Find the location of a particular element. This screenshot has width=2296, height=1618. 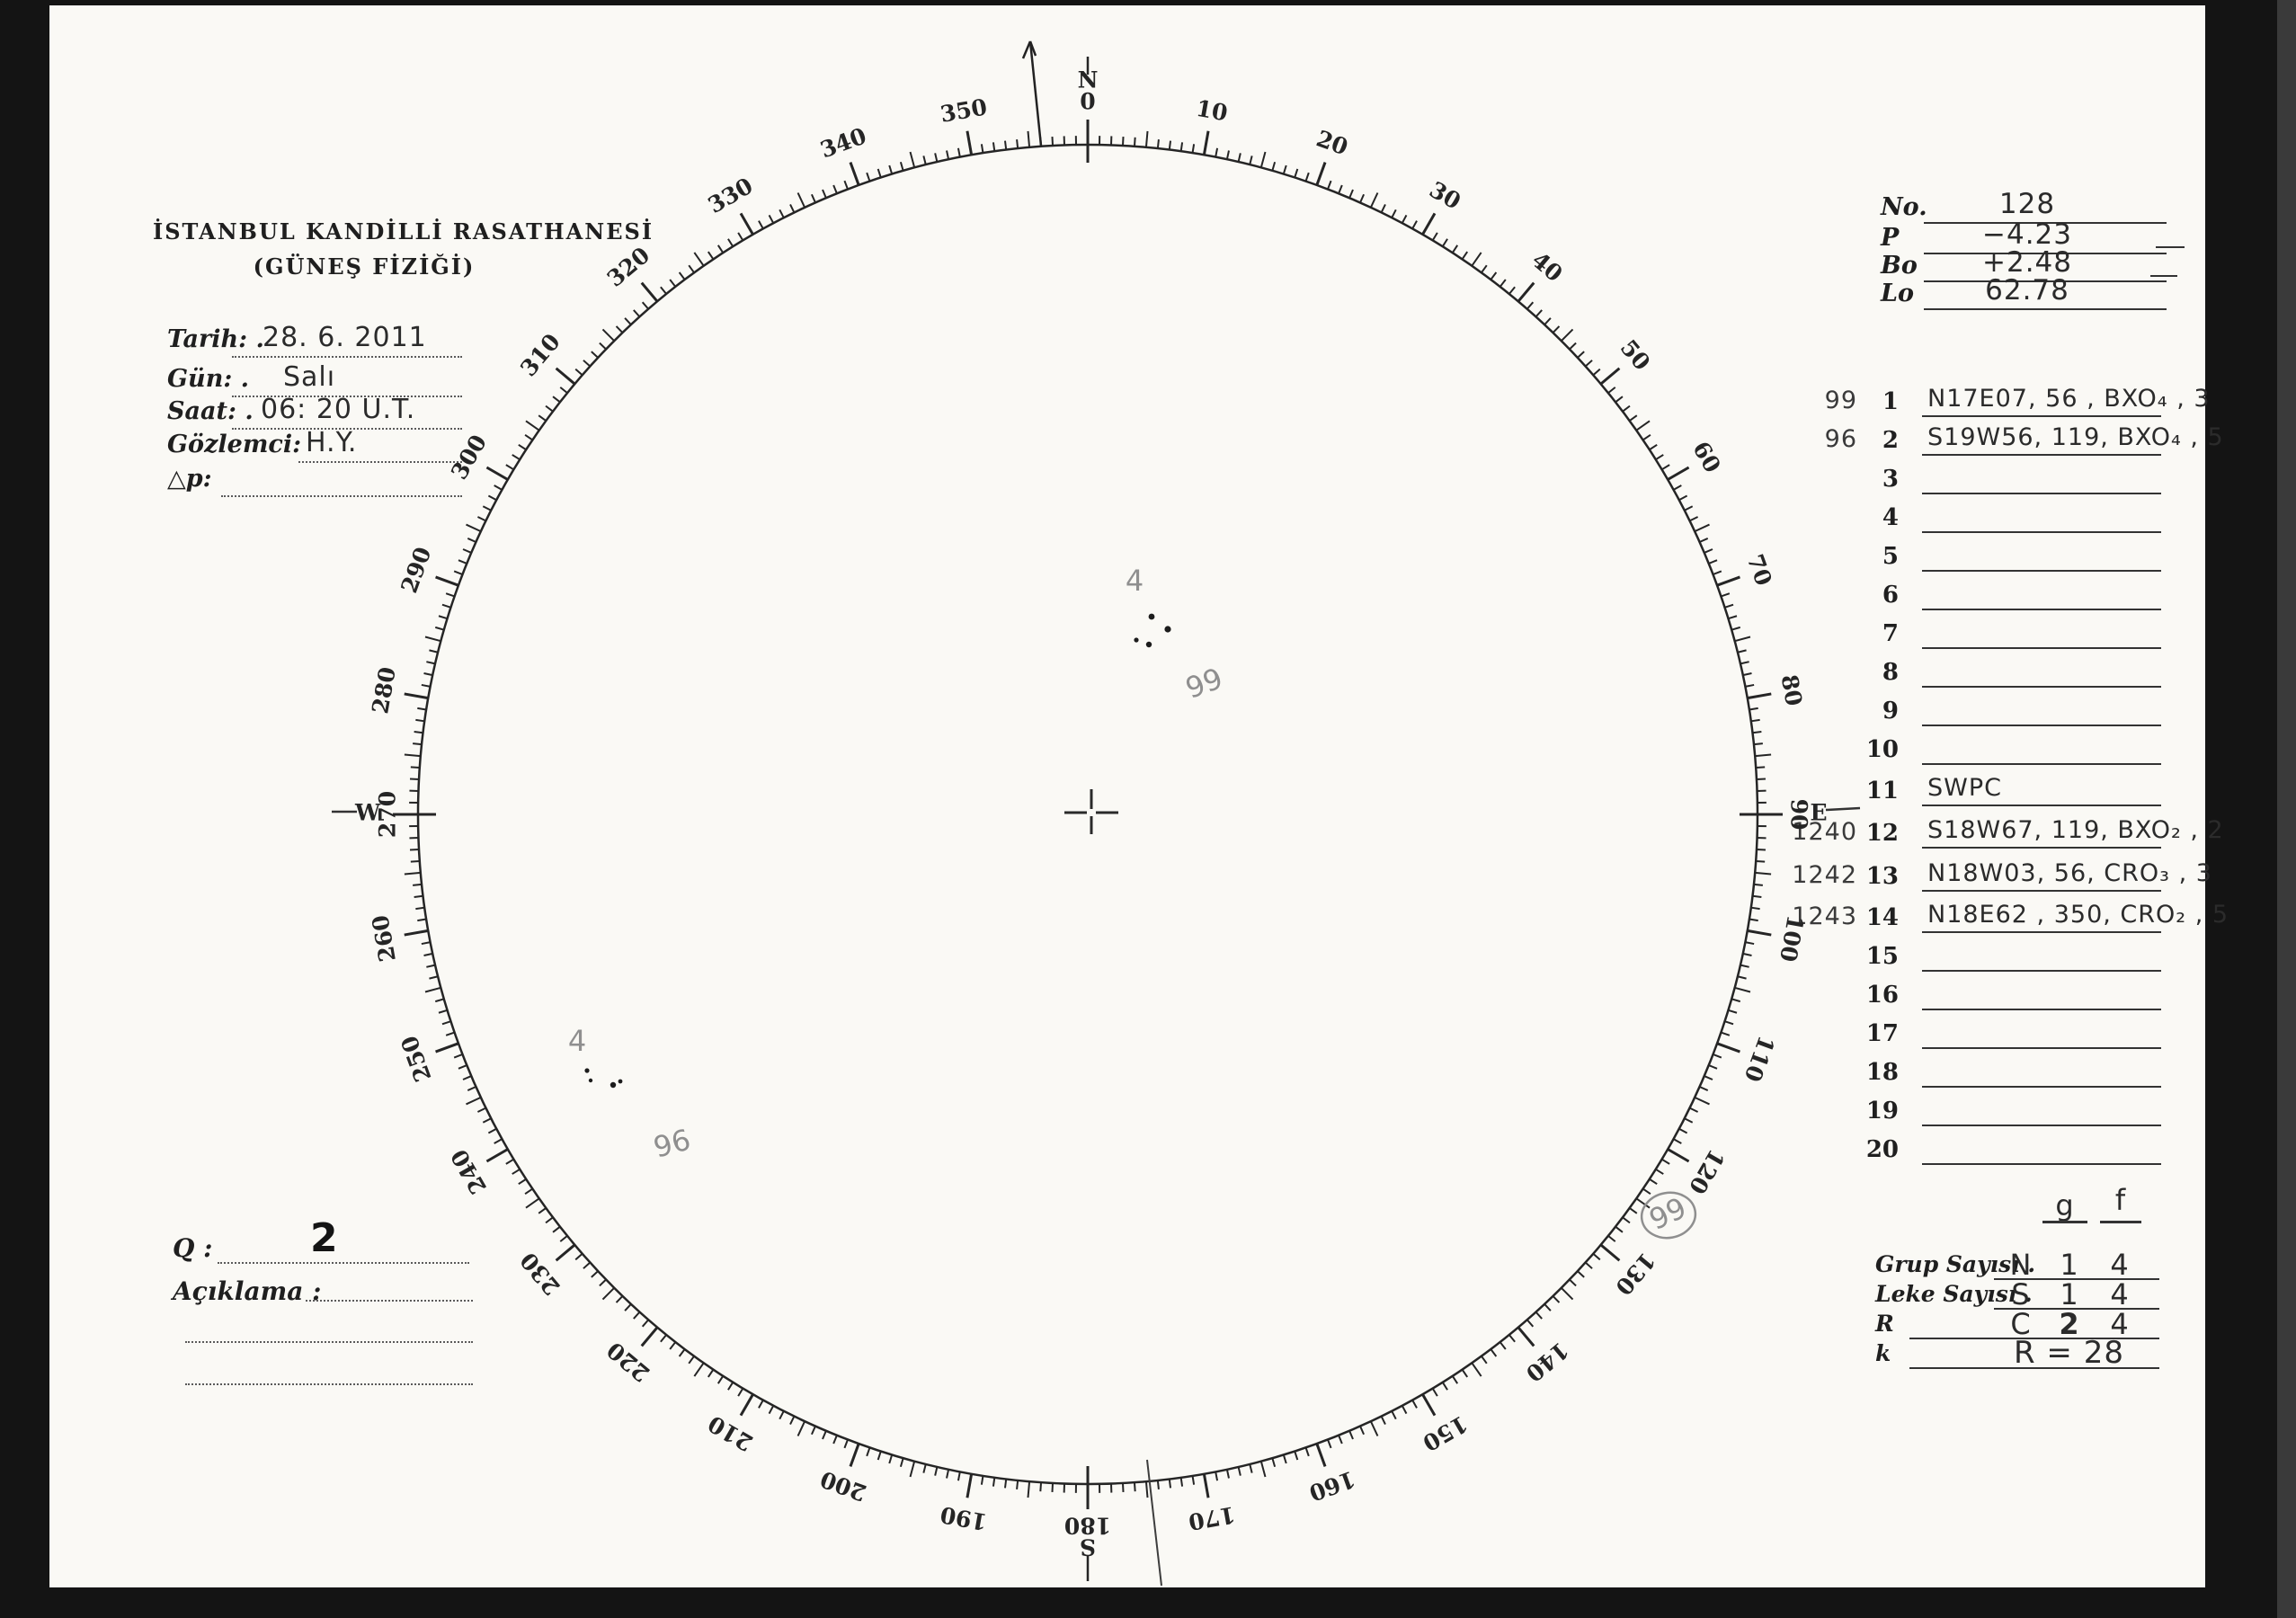

ephemeris-label: Lo is located at coordinates (1897, 293).